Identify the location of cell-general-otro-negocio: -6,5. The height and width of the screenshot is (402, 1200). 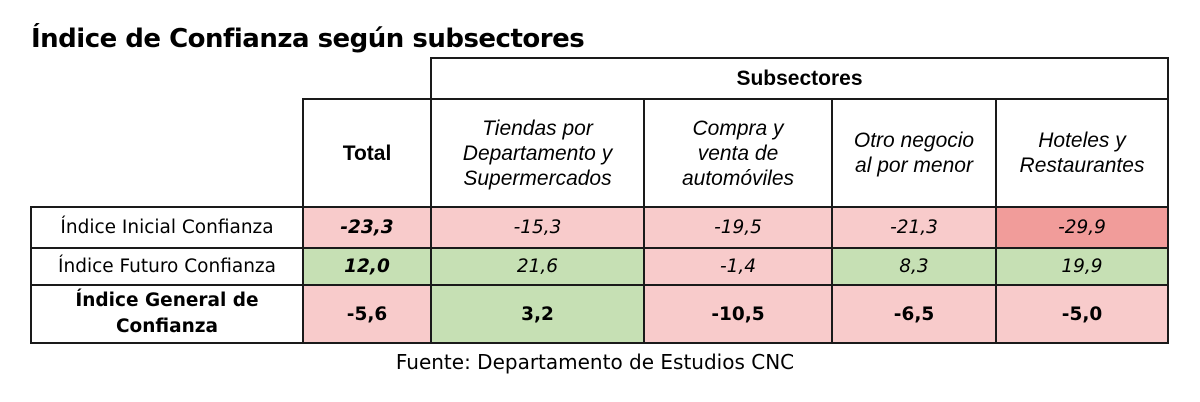
(914, 314).